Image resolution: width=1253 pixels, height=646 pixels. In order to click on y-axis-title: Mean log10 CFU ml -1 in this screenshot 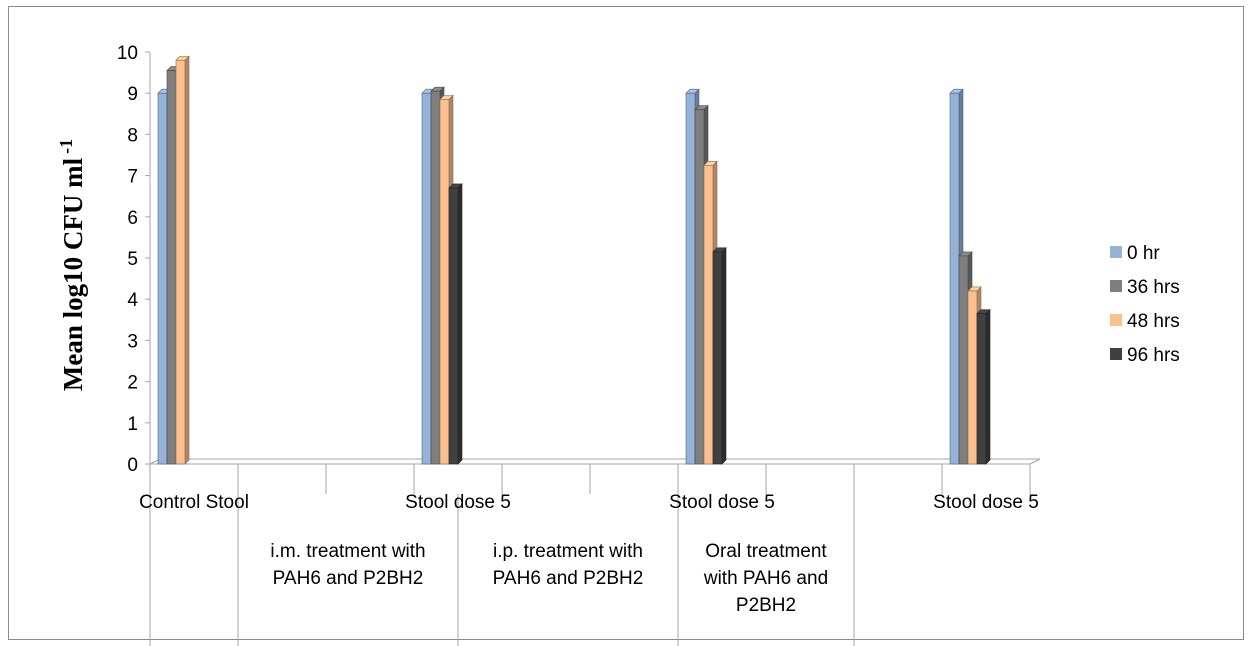, I will do `click(72, 265)`.